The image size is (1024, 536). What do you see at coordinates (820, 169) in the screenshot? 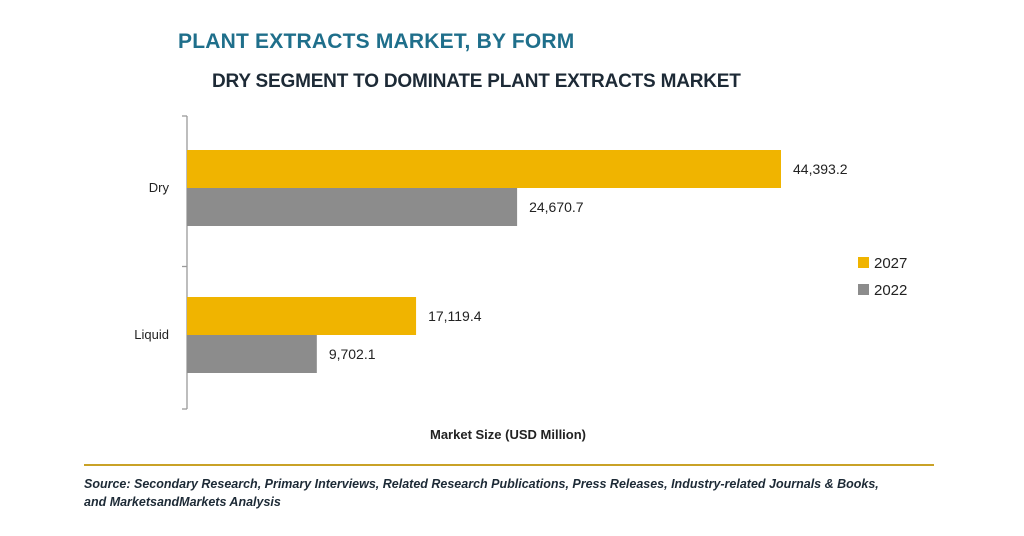
I see `data-label-dry-2027: 44,393.2` at bounding box center [820, 169].